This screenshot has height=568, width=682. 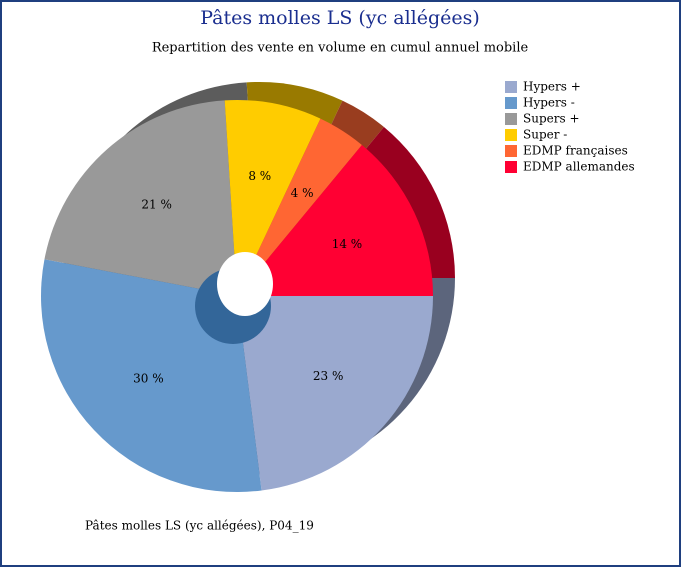 What do you see at coordinates (259, 176) in the screenshot?
I see `data-label: 8 %` at bounding box center [259, 176].